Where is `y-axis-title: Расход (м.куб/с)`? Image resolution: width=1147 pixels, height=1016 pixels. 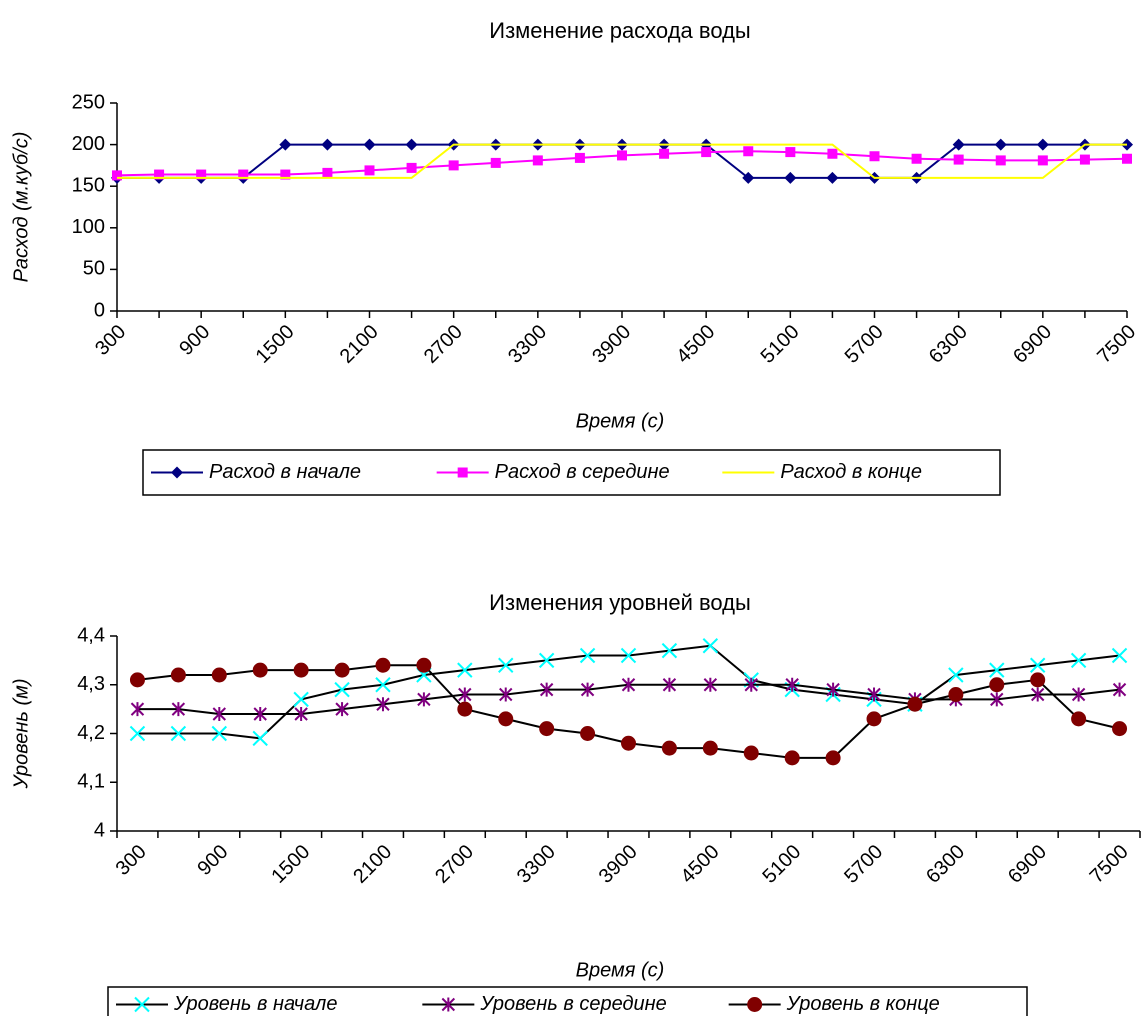 y-axis-title: Расход (м.куб/с) is located at coordinates (21, 207).